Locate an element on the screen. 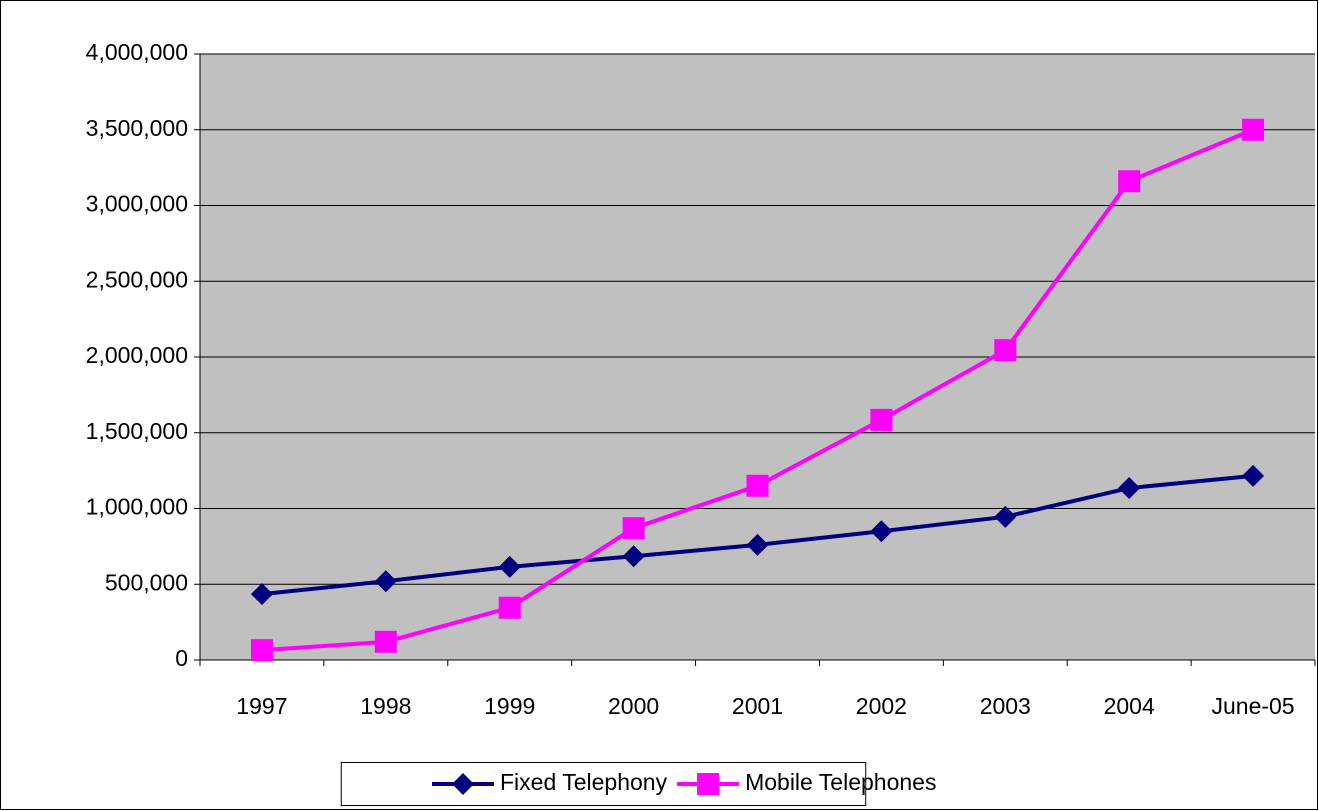  legend-box is located at coordinates (603, 784).